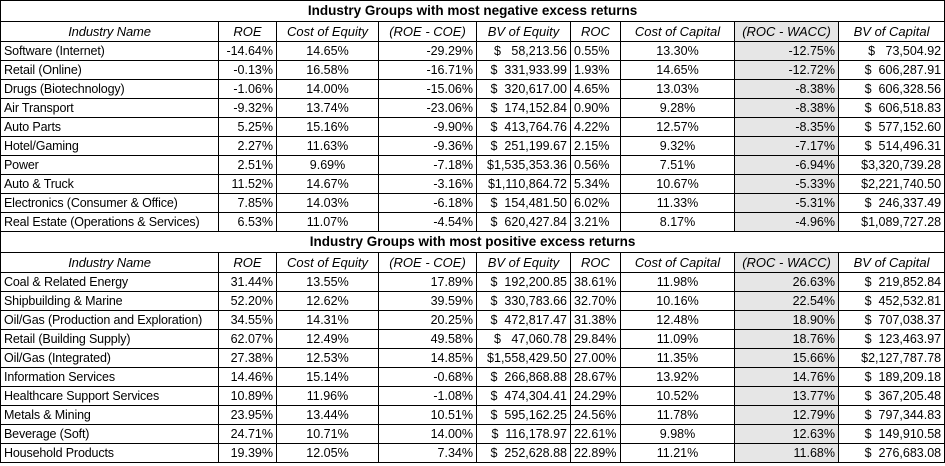 This screenshot has height=466, width=945. Describe the element at coordinates (327, 222) in the screenshot. I see `cell: 11.07%` at that location.